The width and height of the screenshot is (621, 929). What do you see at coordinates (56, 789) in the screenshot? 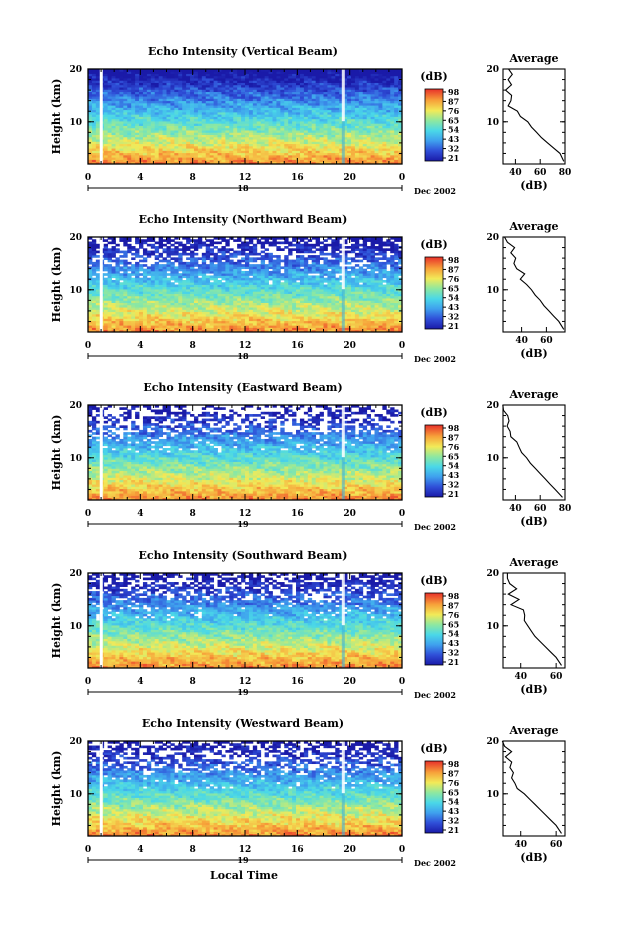
I see `y-axis-label: Height (km)` at bounding box center [56, 789].